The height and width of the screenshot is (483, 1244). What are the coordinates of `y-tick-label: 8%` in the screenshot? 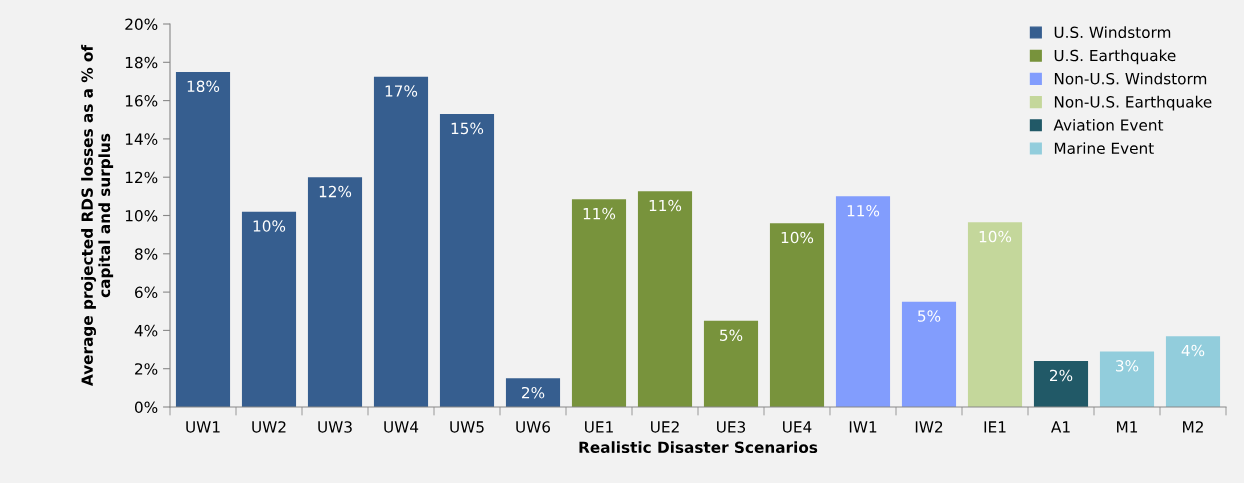 It's located at (146, 254).